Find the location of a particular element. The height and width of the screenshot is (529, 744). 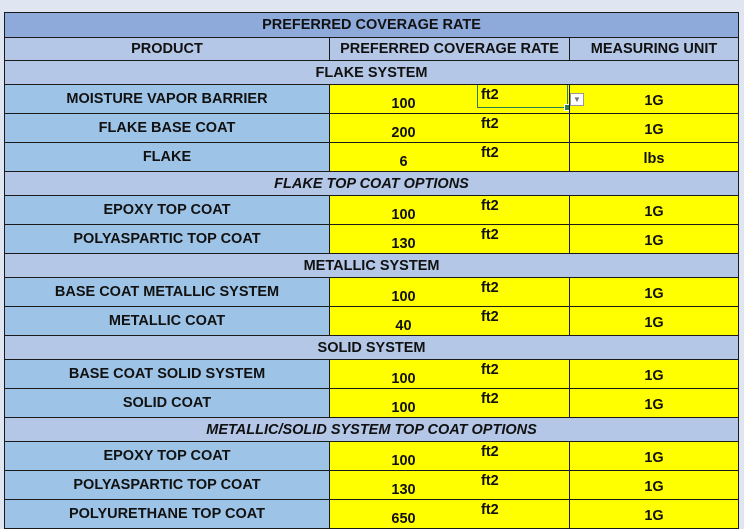

table-row: FLAKE 6 ft2 lbs is located at coordinates (372, 157).